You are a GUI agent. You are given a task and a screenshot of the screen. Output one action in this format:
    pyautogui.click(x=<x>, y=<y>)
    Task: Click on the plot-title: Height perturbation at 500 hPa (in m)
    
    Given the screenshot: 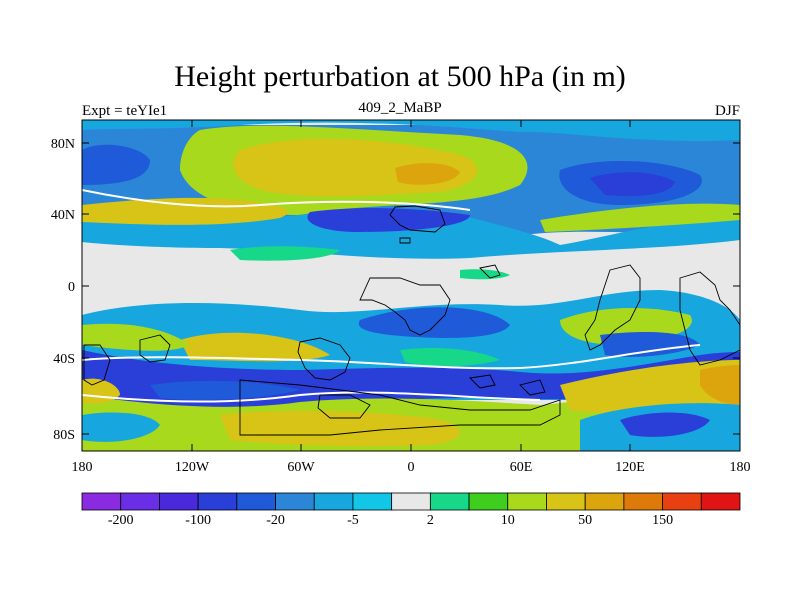 What is the action you would take?
    pyautogui.click(x=400, y=76)
    